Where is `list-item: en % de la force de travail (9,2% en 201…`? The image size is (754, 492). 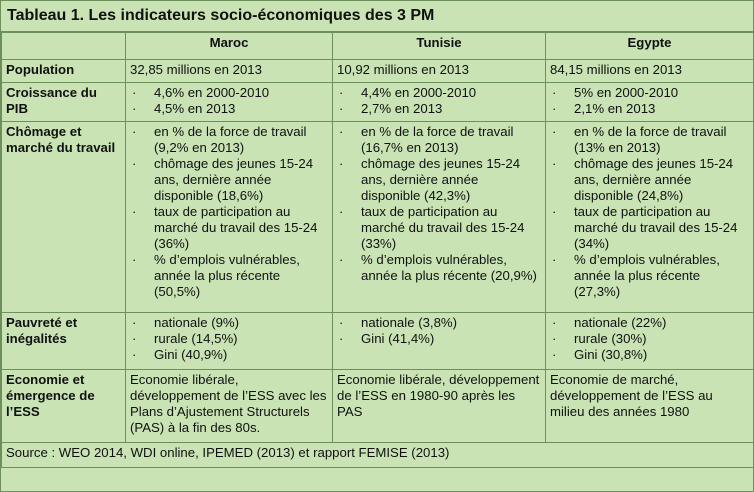
list-item: en % de la force de travail (9,2% en 201… is located at coordinates (229, 140).